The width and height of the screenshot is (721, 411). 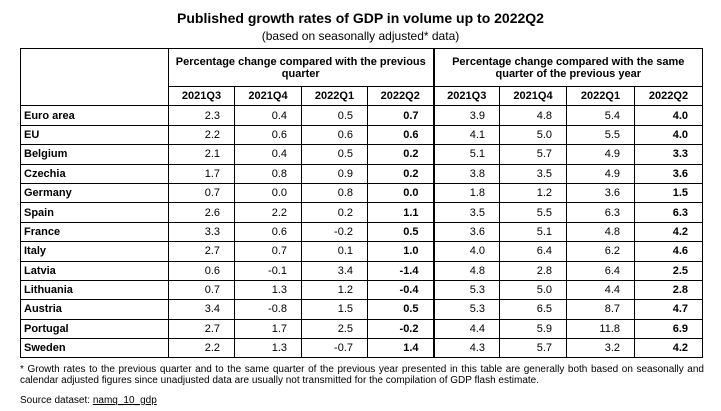 What do you see at coordinates (124, 400) in the screenshot?
I see `source-dataset-link: namq_10_gdp` at bounding box center [124, 400].